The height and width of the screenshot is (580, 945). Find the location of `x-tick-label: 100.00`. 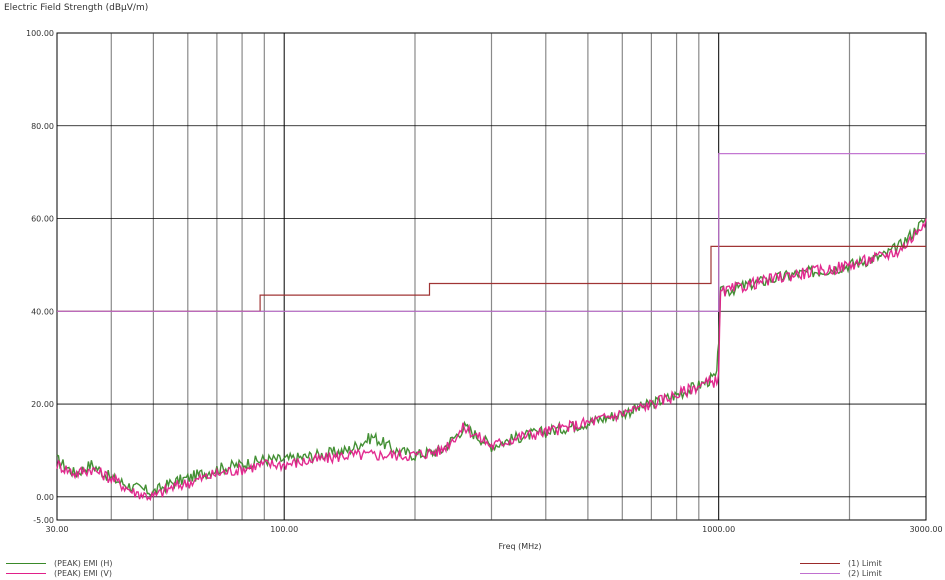

x-tick-label: 100.00 is located at coordinates (284, 529).